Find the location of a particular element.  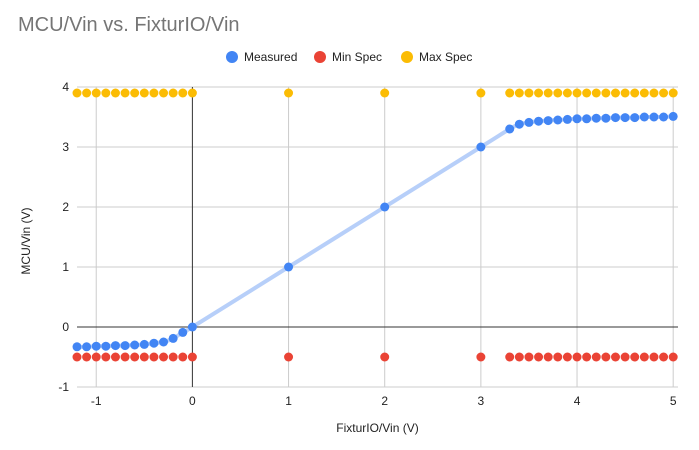

x-tick-label: 5 is located at coordinates (673, 401).